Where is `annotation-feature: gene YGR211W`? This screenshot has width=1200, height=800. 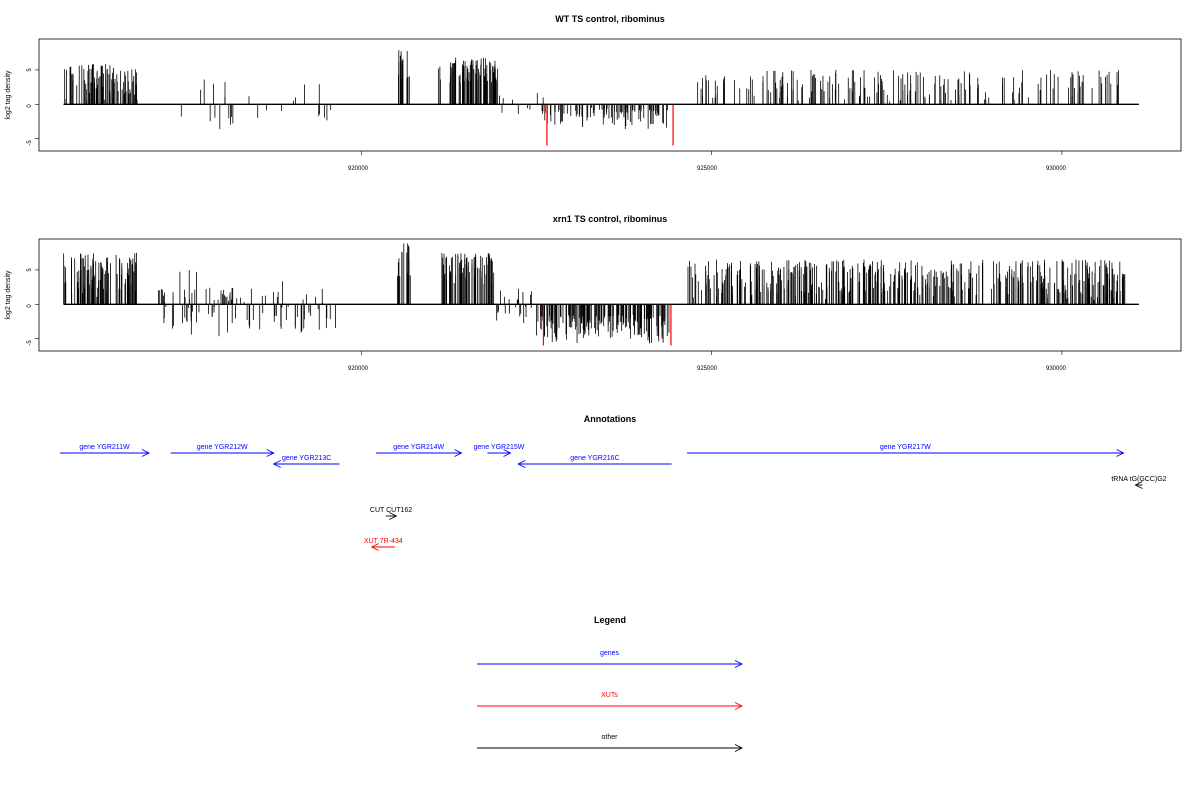 annotation-feature: gene YGR211W is located at coordinates (105, 450).